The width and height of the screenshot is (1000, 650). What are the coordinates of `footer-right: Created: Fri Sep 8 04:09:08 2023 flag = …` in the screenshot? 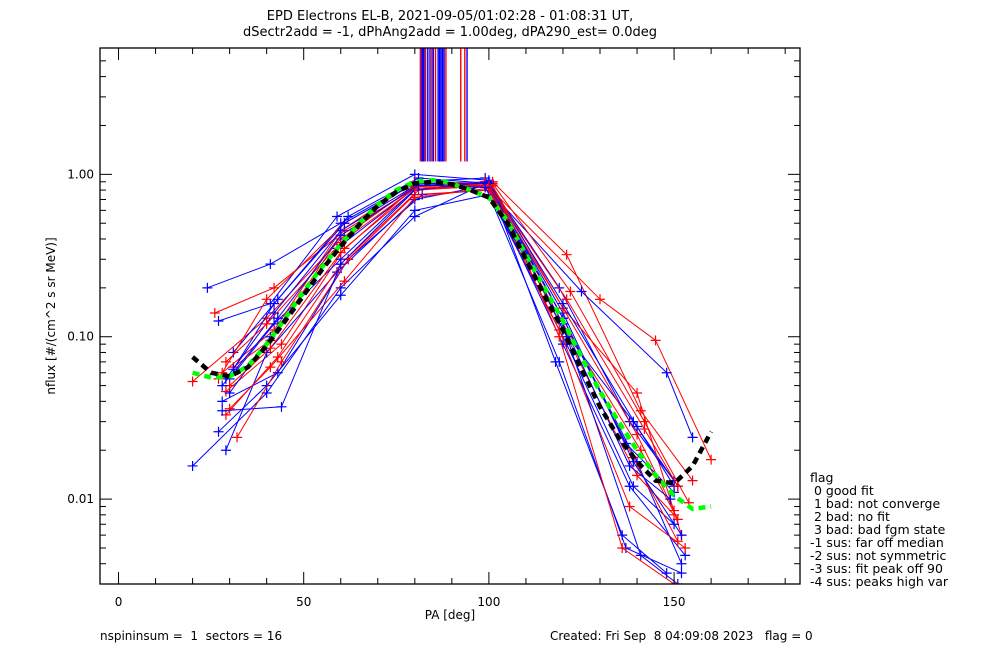 It's located at (681, 636).